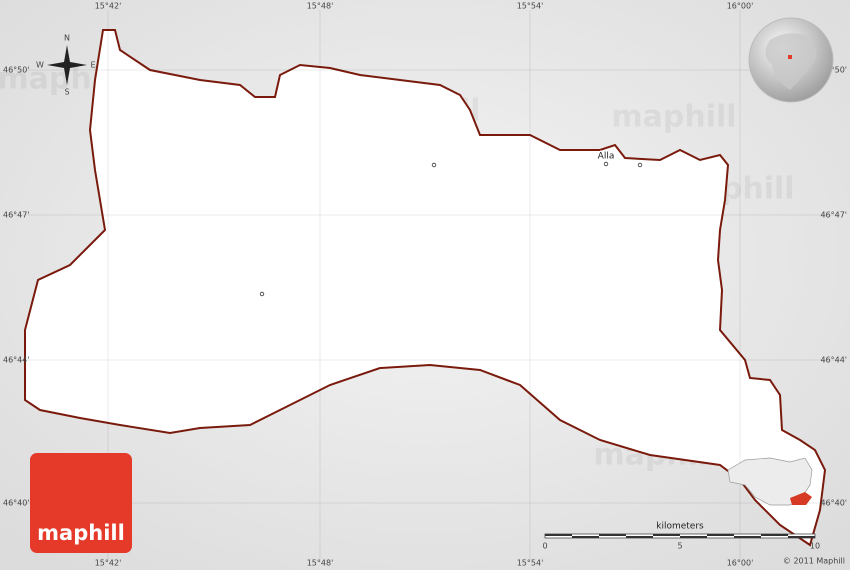 The width and height of the screenshot is (850, 570). Describe the element at coordinates (791, 61) in the screenshot. I see `globe-land` at that location.